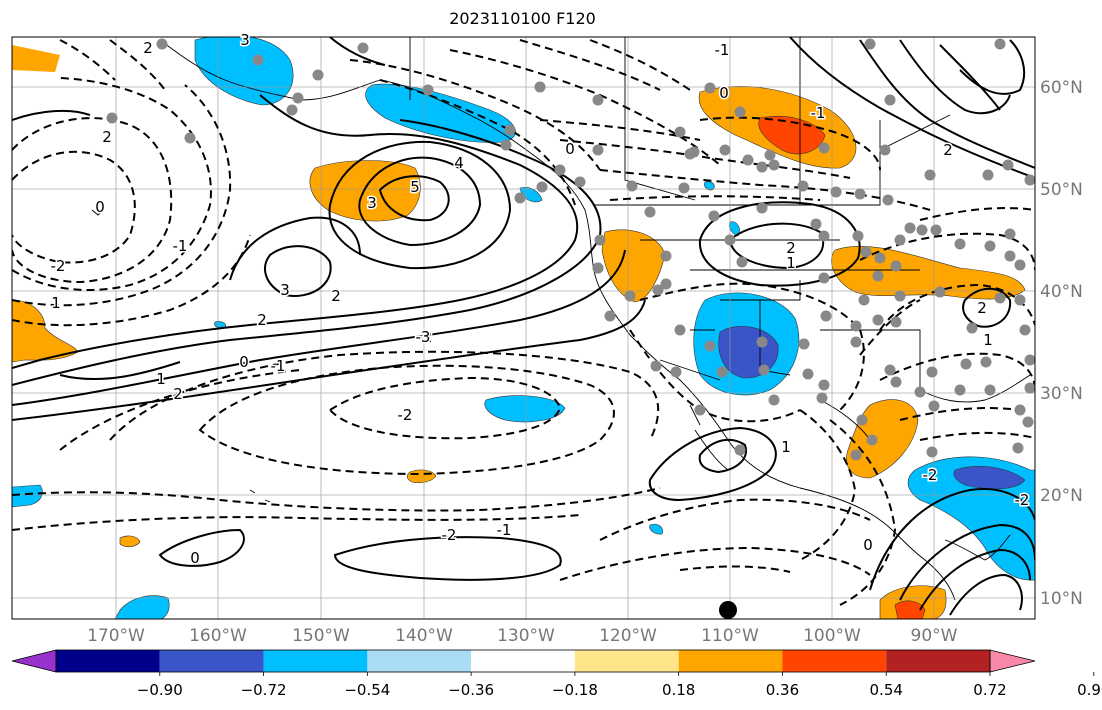  I want to click on colorbar-tick-label: 0.54, so click(886, 690).